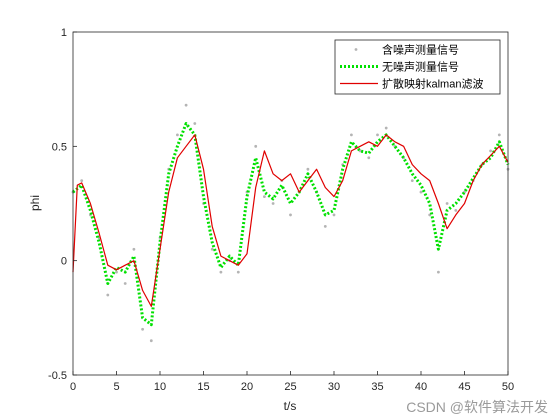  I want to click on x-tick-label: 35, so click(377, 387).